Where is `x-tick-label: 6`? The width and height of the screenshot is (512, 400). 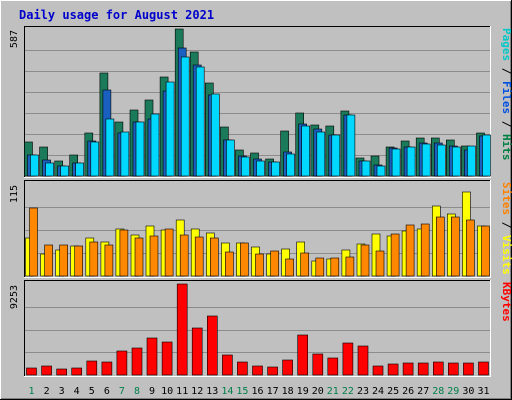
x-tick-label: 6 is located at coordinates (107, 391).